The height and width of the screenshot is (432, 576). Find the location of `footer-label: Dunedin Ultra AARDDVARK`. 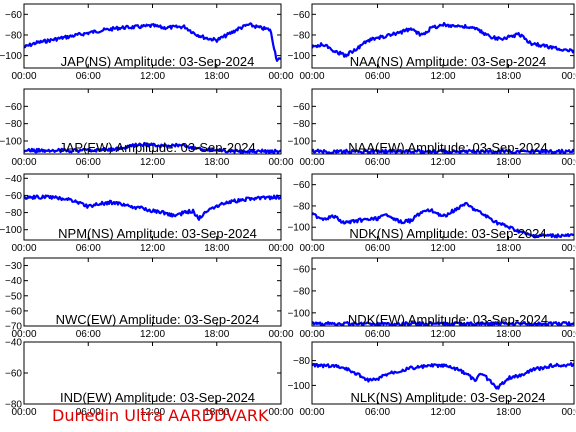

footer-label: Dunedin Ultra AARDDVARK is located at coordinates (160, 415).